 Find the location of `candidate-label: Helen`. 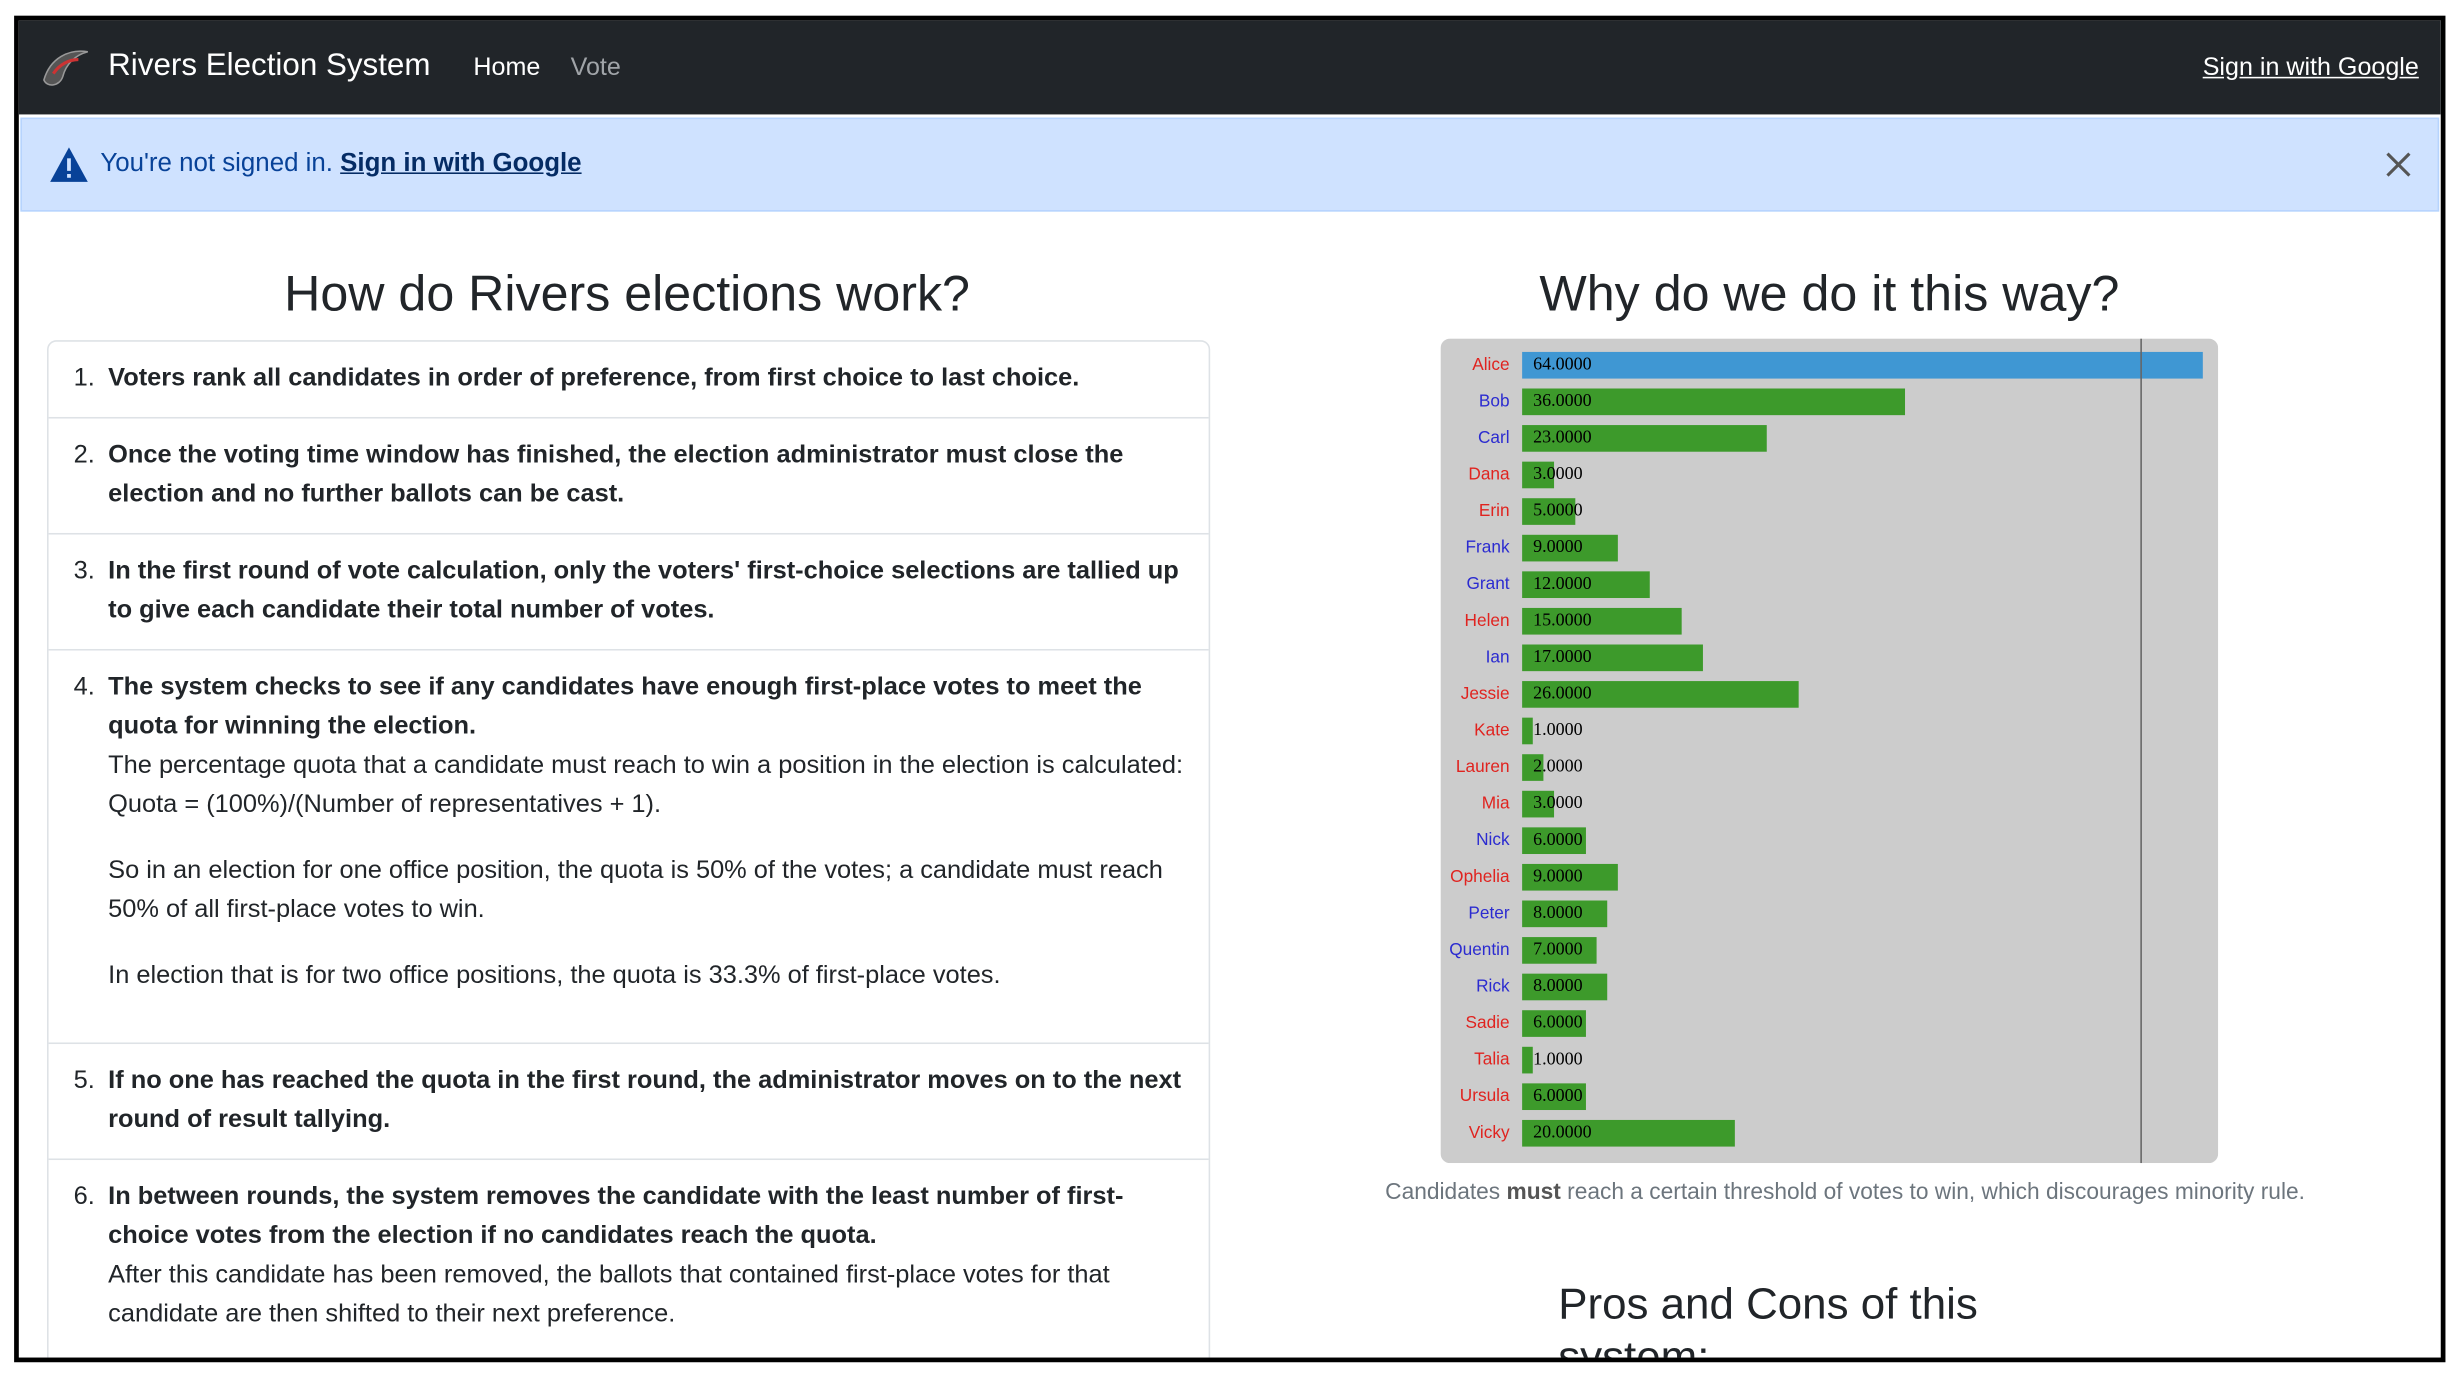

candidate-label: Helen is located at coordinates (1487, 620).